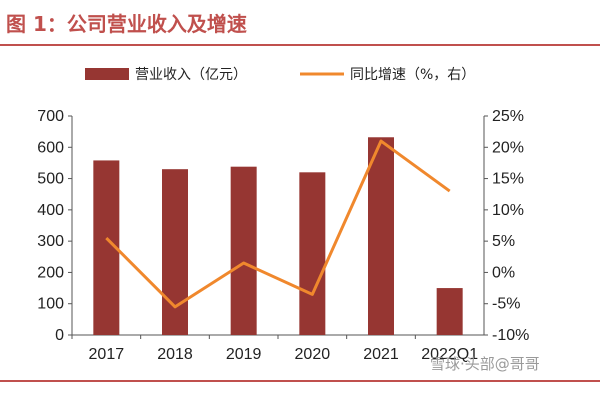 This screenshot has height=400, width=600. I want to click on x-tick-label: 2019, so click(244, 354).